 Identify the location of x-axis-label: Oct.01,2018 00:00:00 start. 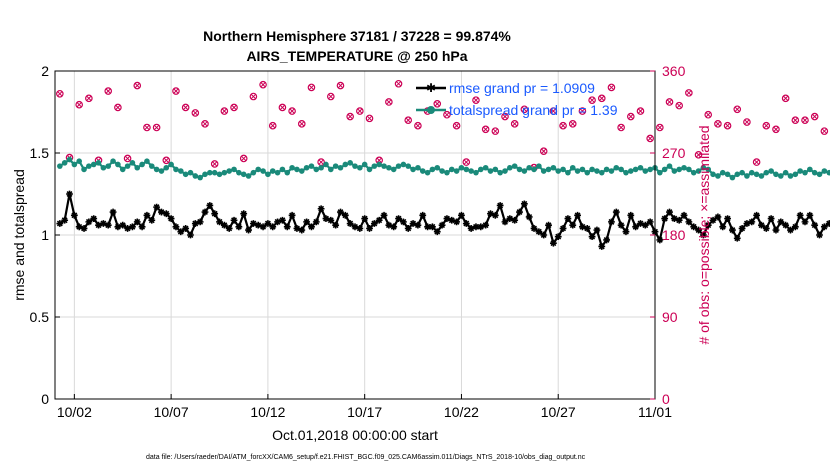
(355, 435).